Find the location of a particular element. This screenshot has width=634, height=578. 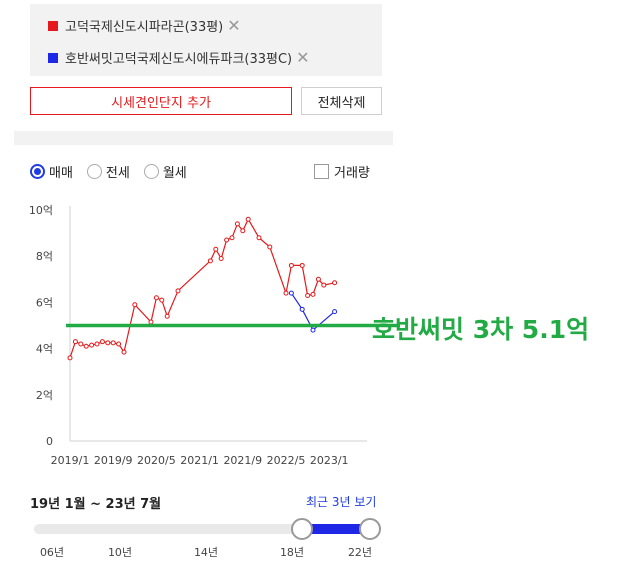

period-range-label: 19년 1월 ~ 23년 7월 is located at coordinates (96, 504).